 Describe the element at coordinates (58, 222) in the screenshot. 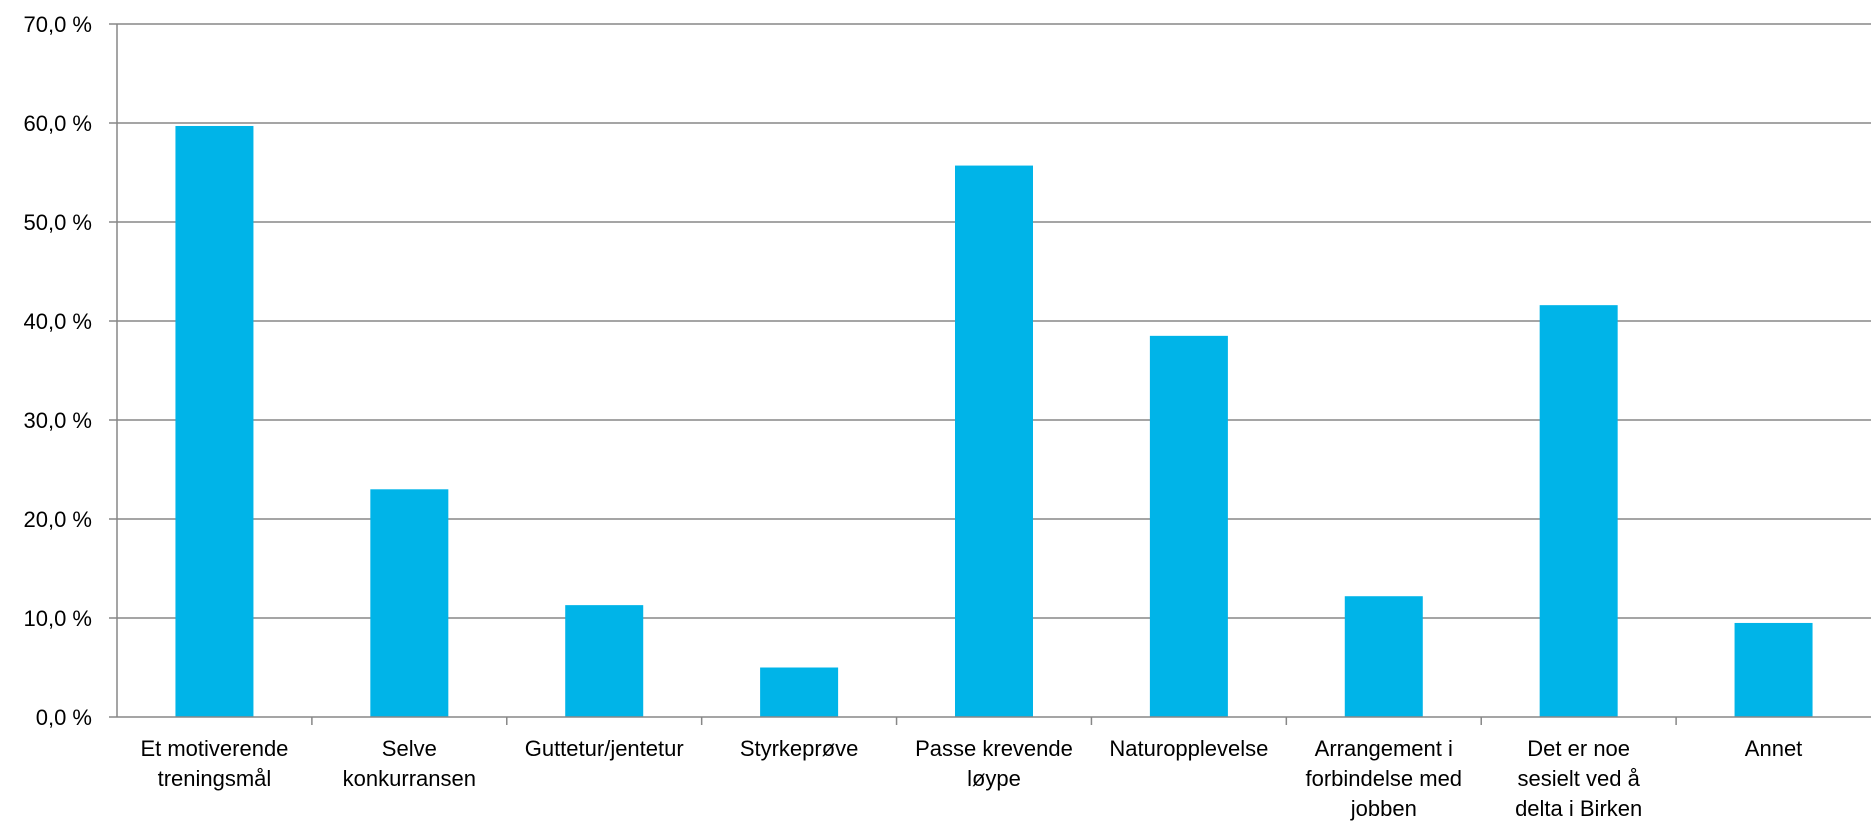

I see `y-tick-label: 50,0 %` at that location.